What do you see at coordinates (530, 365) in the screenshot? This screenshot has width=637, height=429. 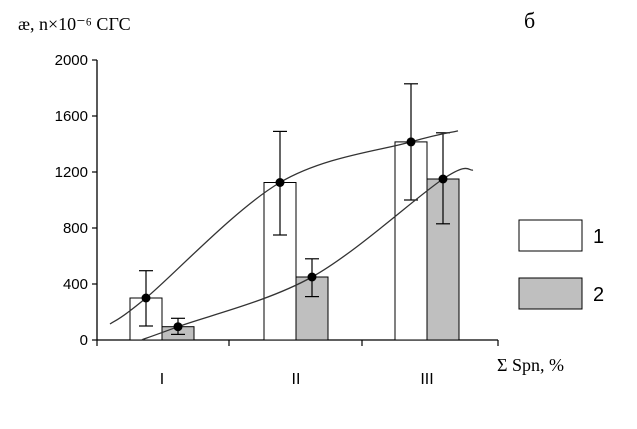 I see `x-axis-title: Σ Spn, %` at bounding box center [530, 365].